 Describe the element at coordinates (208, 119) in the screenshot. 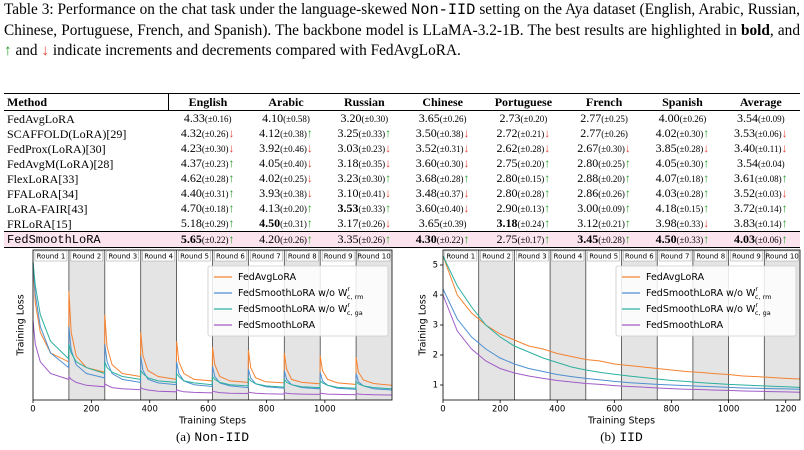

I see `score-cell: 4.33(±0.16)` at that location.